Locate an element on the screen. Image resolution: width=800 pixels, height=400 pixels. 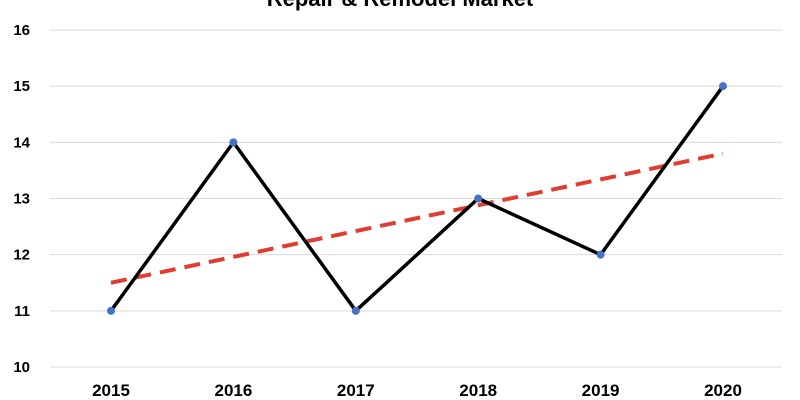
y-tick-label: 10 is located at coordinates (21, 367).